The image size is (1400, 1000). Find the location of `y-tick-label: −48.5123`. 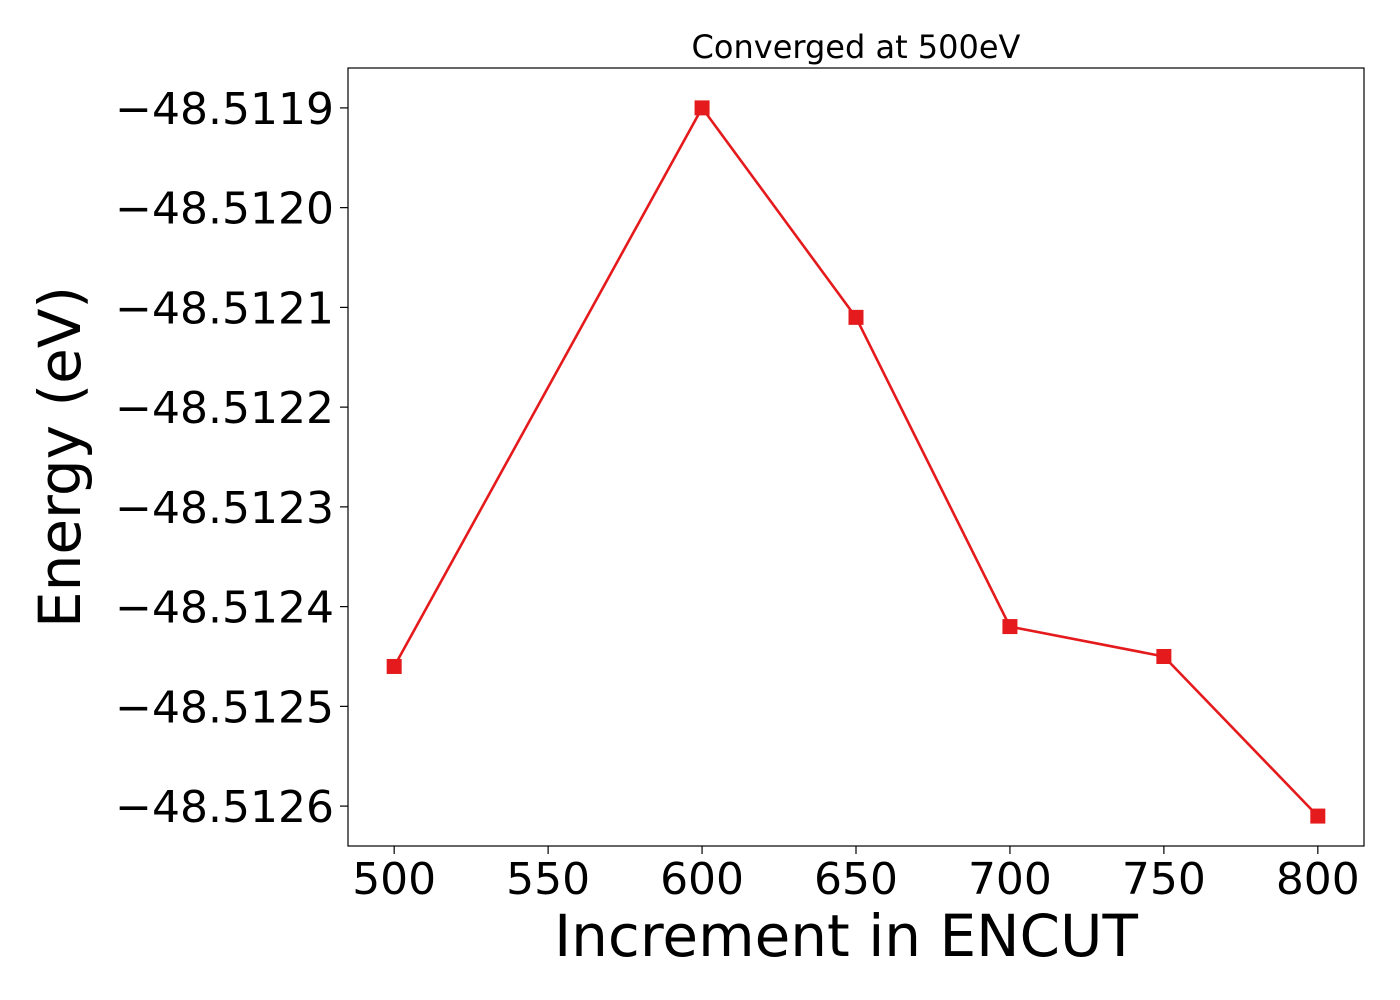

y-tick-label: −48.5123 is located at coordinates (224, 508).